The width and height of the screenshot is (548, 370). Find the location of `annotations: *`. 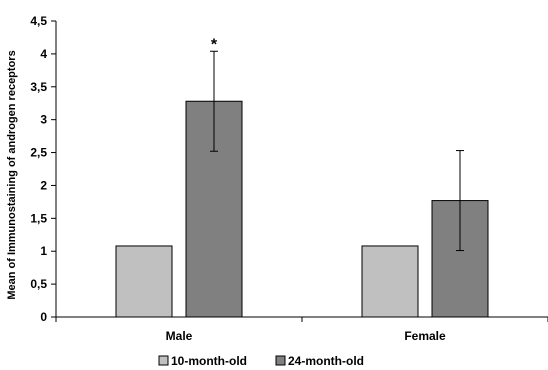

annotations: * is located at coordinates (214, 44).